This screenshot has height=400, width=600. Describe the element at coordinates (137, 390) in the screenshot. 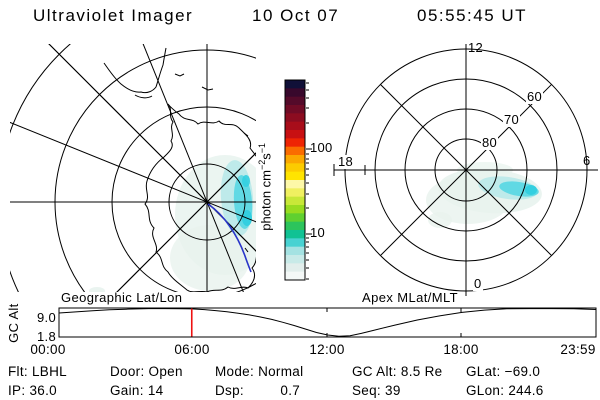

I see `status-gain: Gain: 14` at that location.